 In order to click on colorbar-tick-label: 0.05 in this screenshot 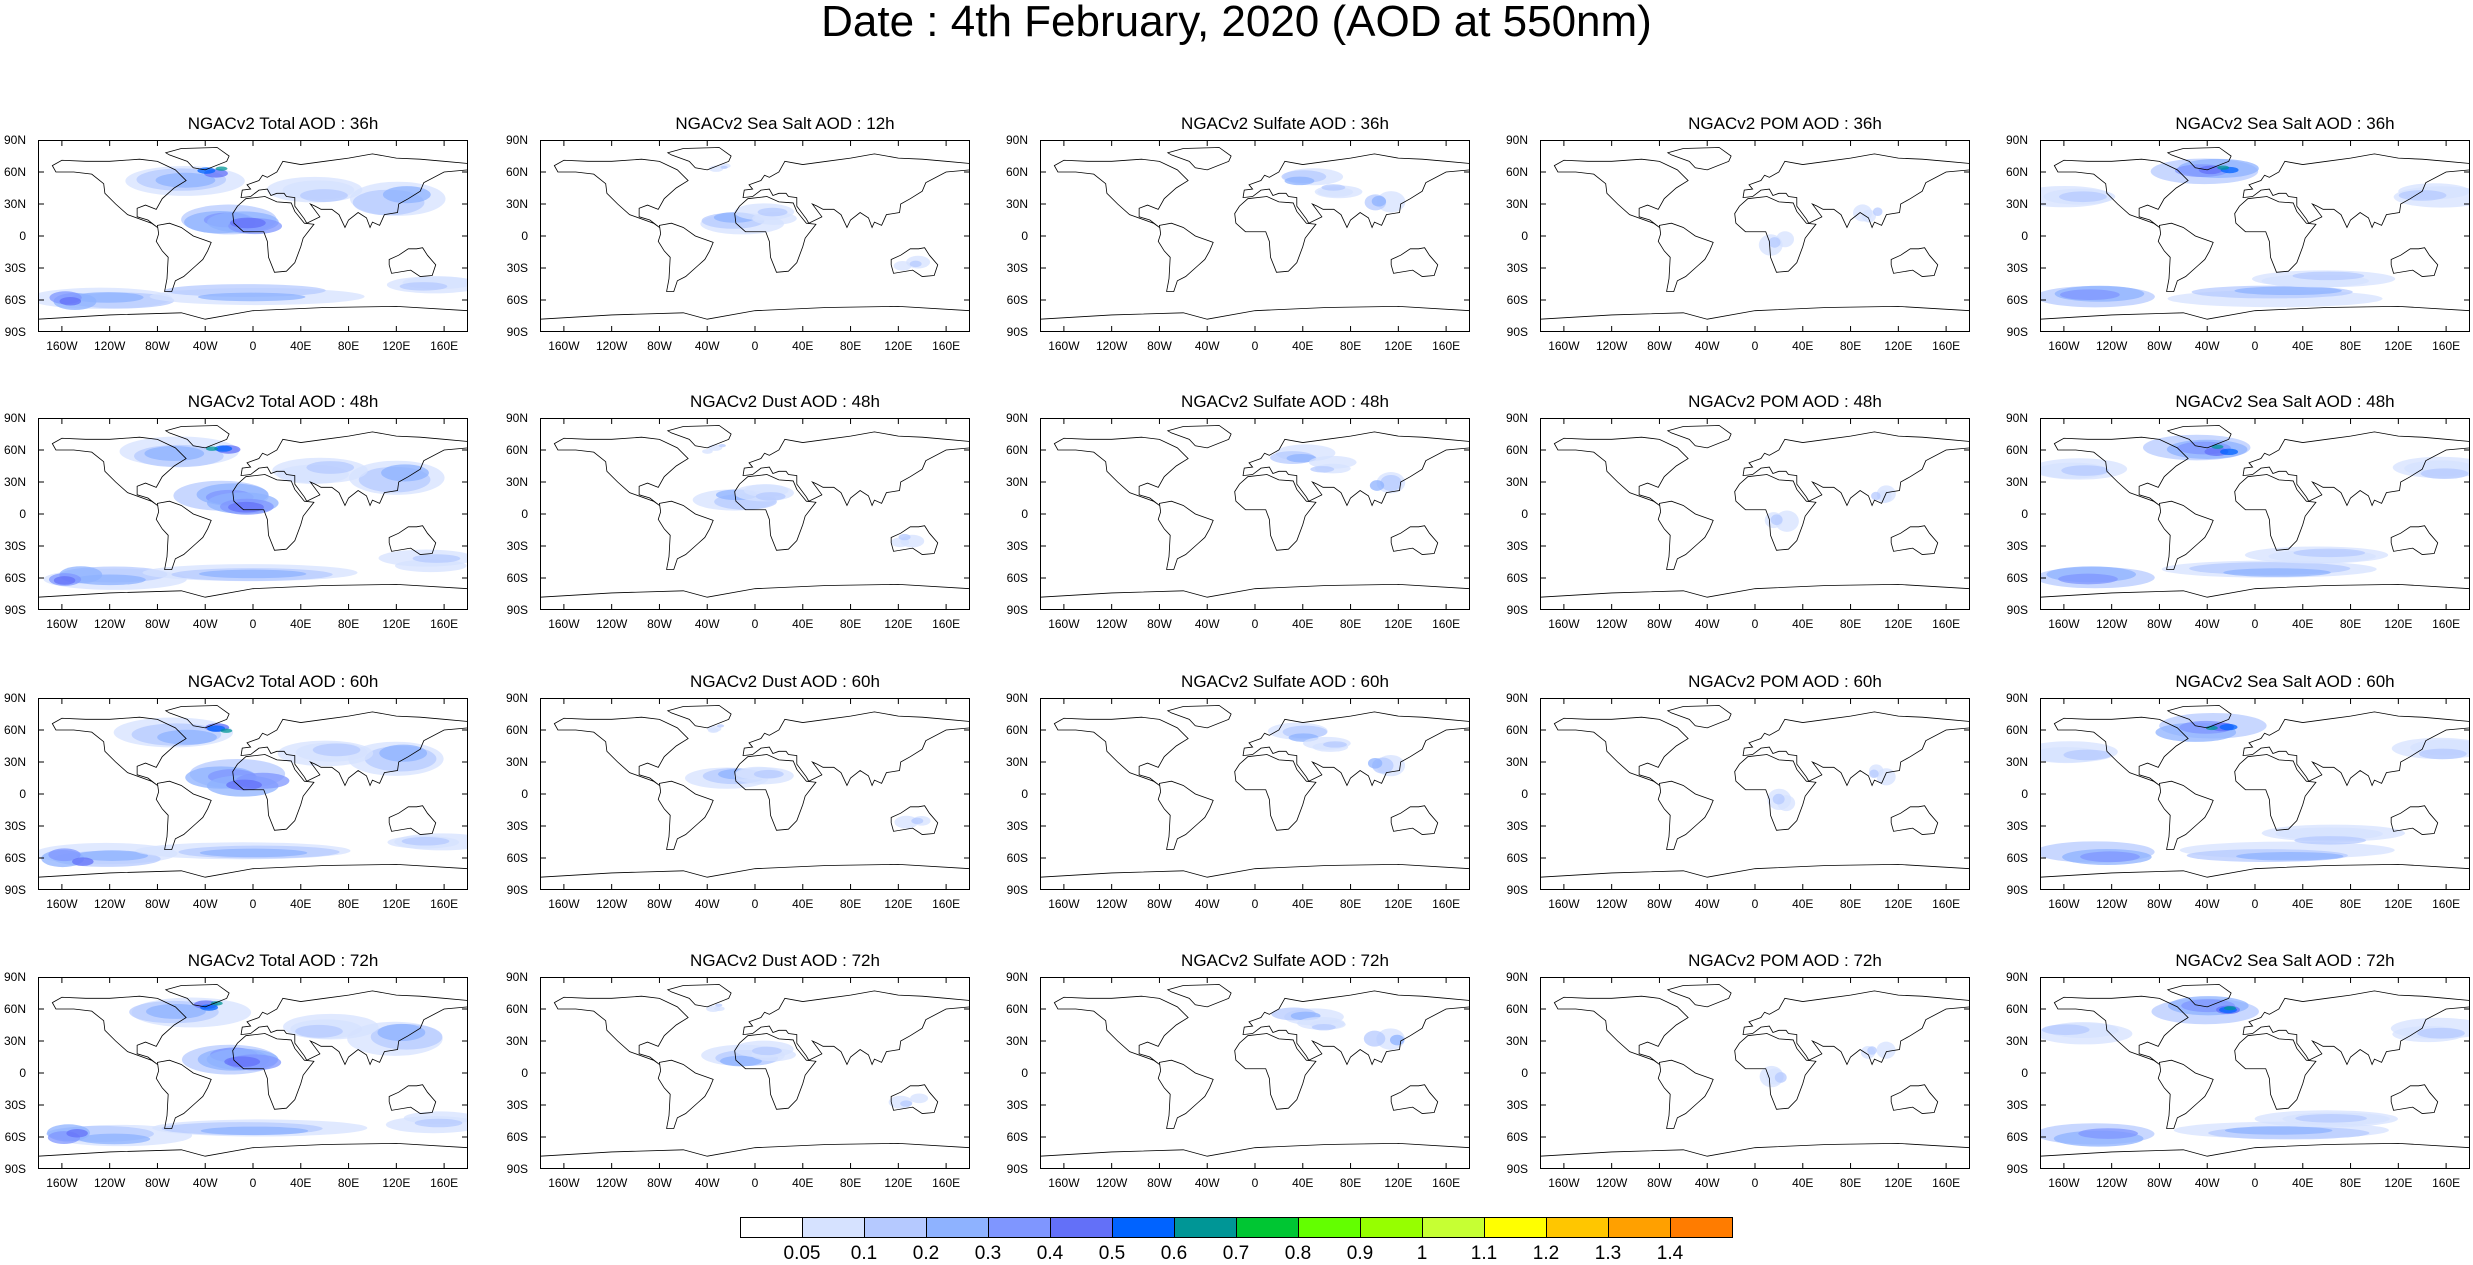, I will do `click(802, 1253)`.